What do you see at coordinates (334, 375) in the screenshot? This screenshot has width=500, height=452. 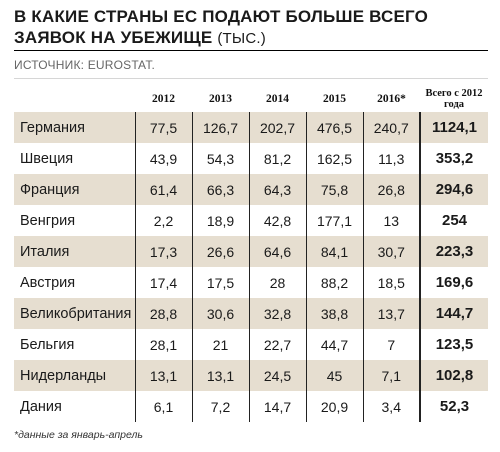 I see `year-value-cell: 45` at bounding box center [334, 375].